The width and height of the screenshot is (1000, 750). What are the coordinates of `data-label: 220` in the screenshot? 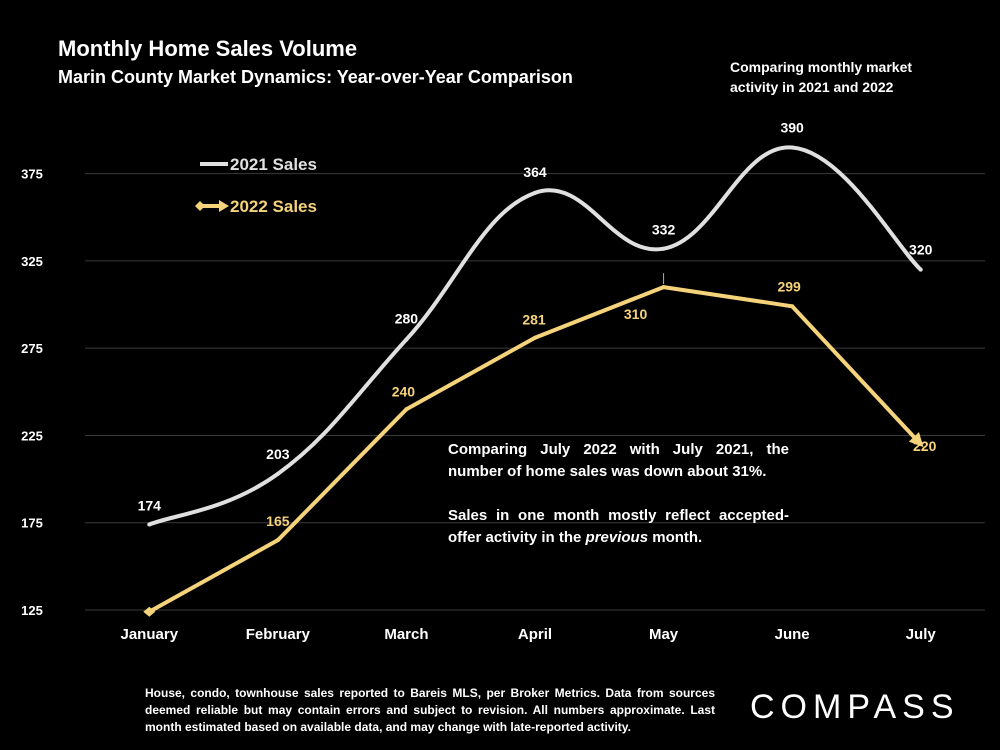 It's located at (925, 446).